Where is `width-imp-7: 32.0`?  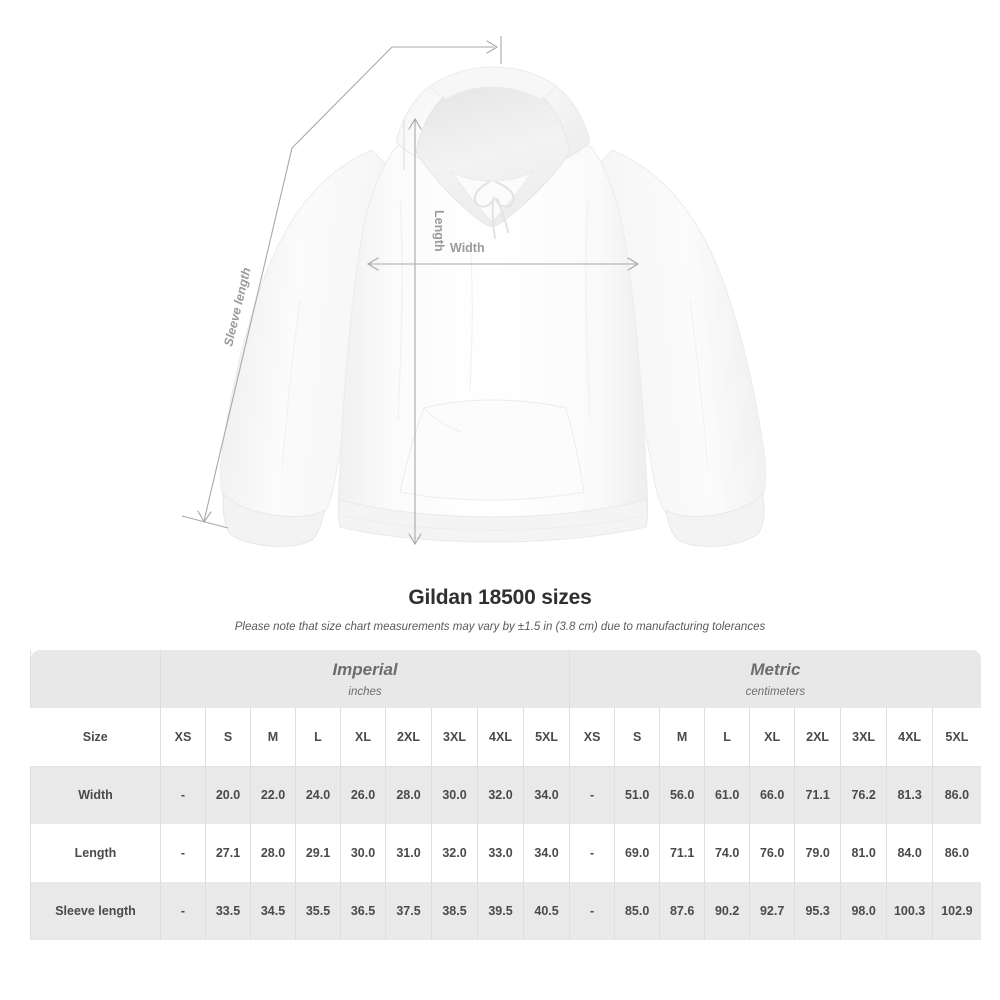
width-imp-7: 32.0 is located at coordinates (500, 795).